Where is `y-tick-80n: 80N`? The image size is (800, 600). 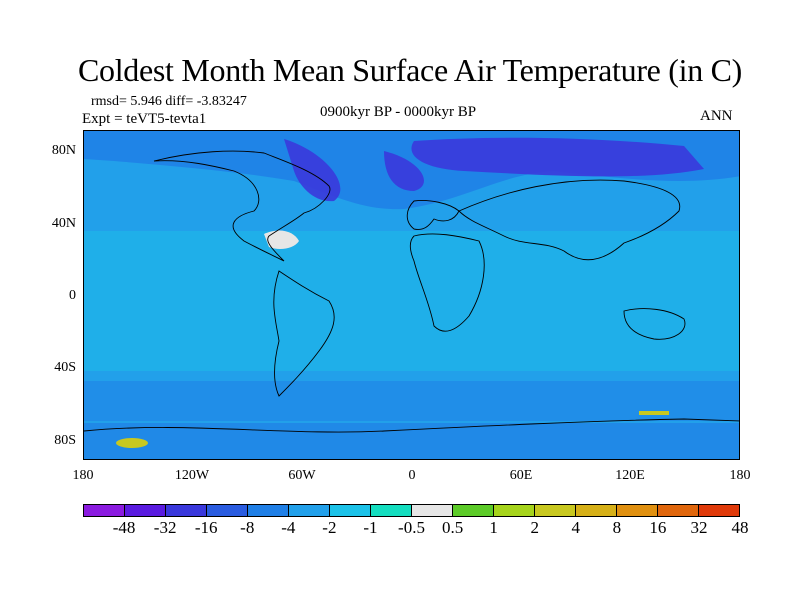 y-tick-80n: 80N is located at coordinates (63, 150).